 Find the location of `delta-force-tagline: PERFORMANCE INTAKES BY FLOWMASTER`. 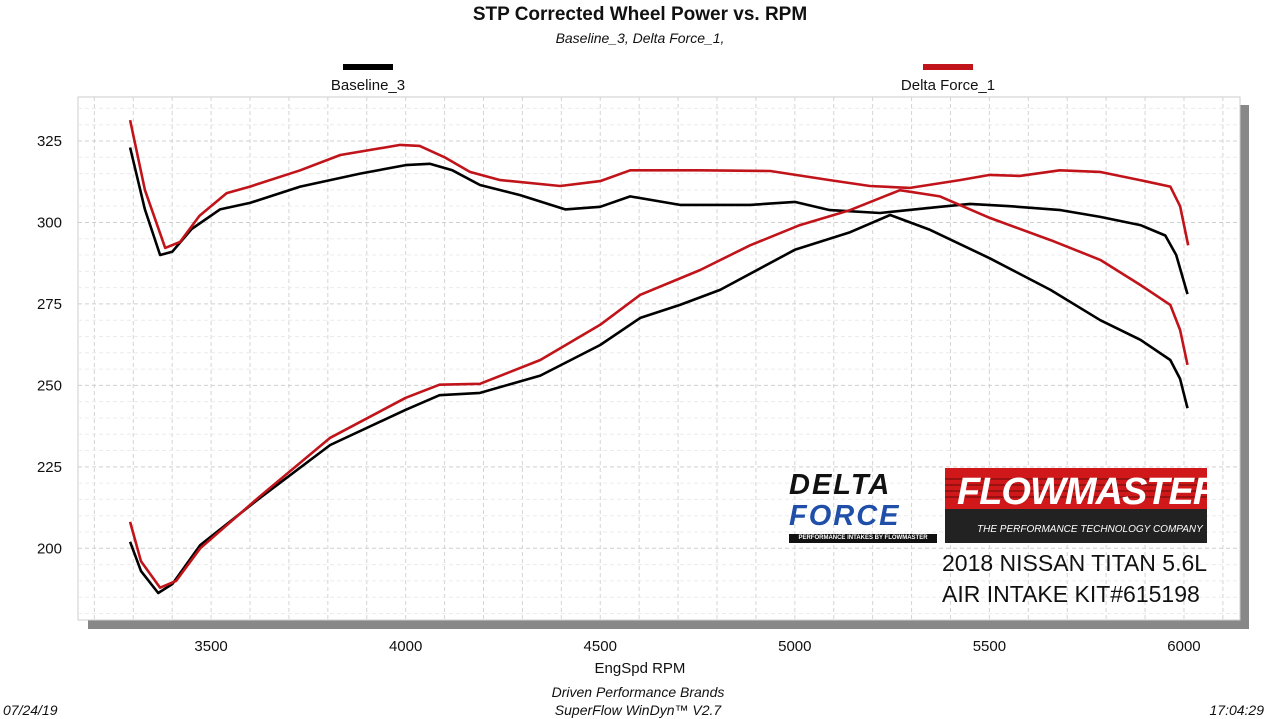

delta-force-tagline: PERFORMANCE INTAKES BY FLOWMASTER is located at coordinates (863, 538).